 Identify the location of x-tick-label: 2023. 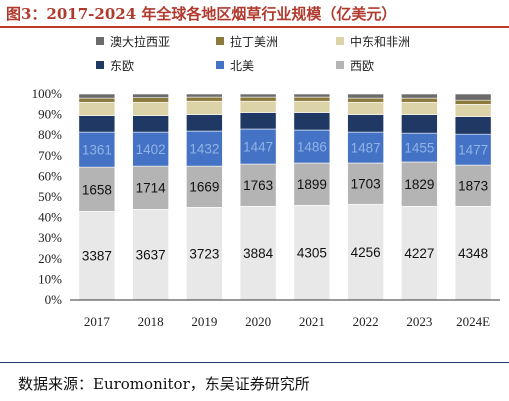
(419, 321).